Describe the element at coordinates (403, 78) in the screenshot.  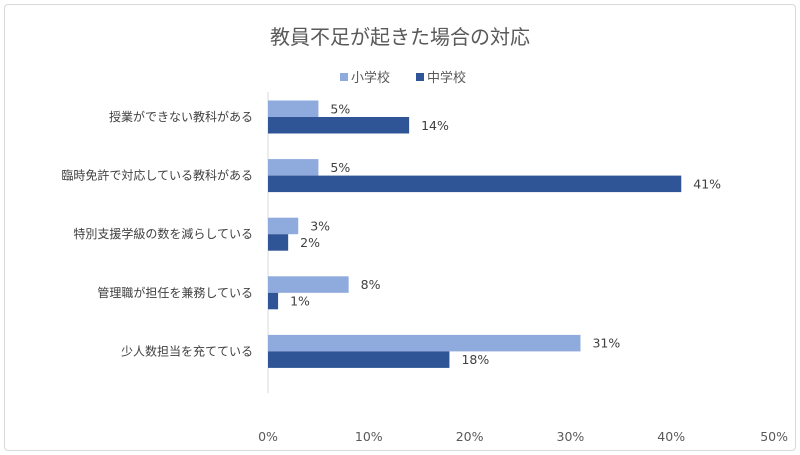
I see `legend: 小学校 中学校` at that location.